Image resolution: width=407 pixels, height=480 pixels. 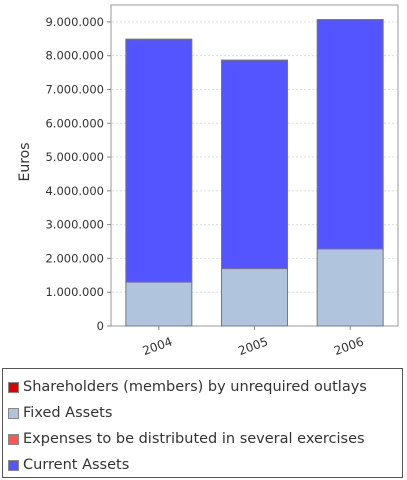 What do you see at coordinates (74, 123) in the screenshot?
I see `y-tick-label: 6.000.000` at bounding box center [74, 123].